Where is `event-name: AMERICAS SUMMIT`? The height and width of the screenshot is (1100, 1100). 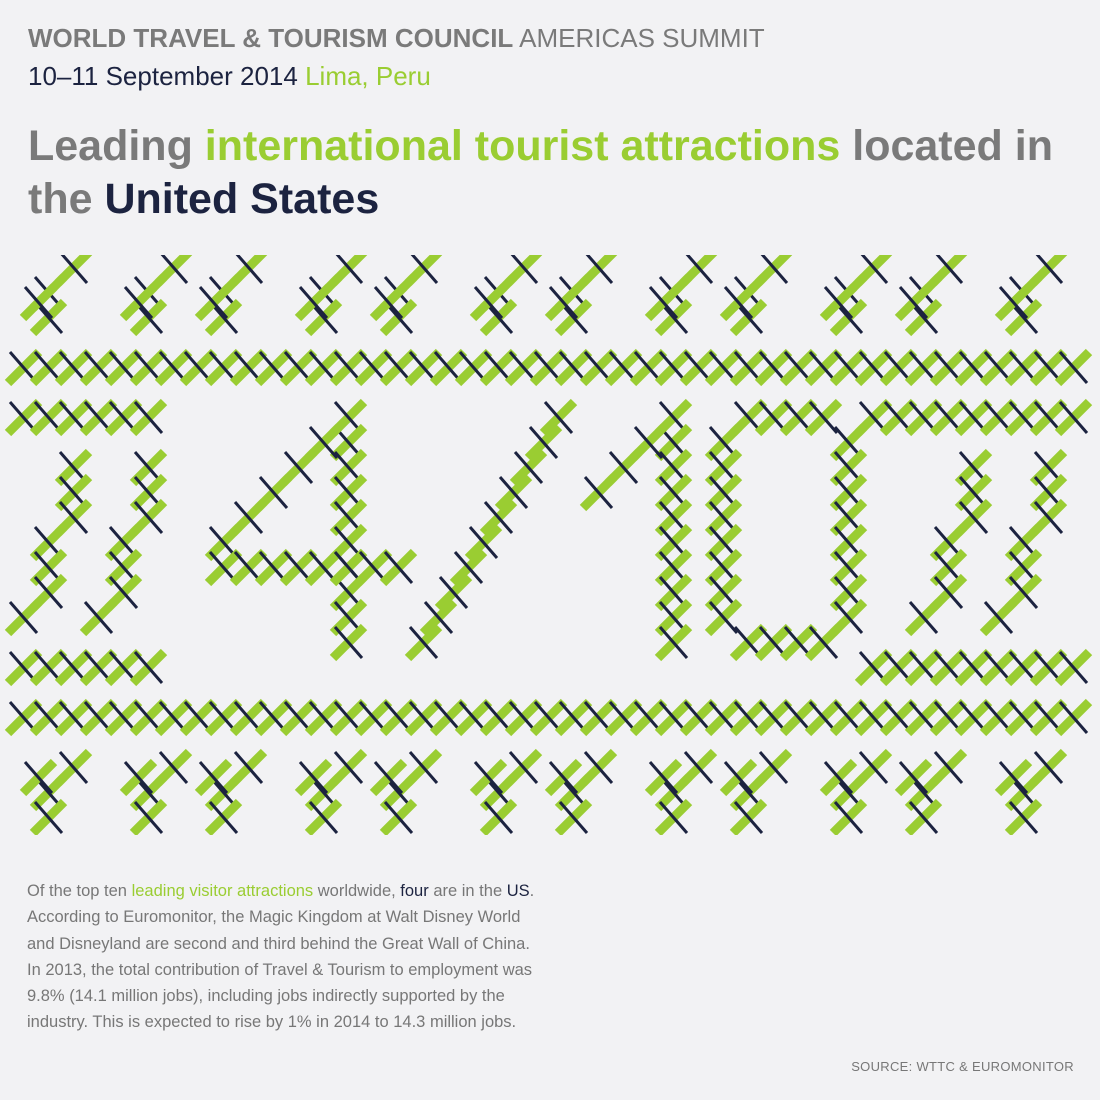 event-name: AMERICAS SUMMIT is located at coordinates (642, 38).